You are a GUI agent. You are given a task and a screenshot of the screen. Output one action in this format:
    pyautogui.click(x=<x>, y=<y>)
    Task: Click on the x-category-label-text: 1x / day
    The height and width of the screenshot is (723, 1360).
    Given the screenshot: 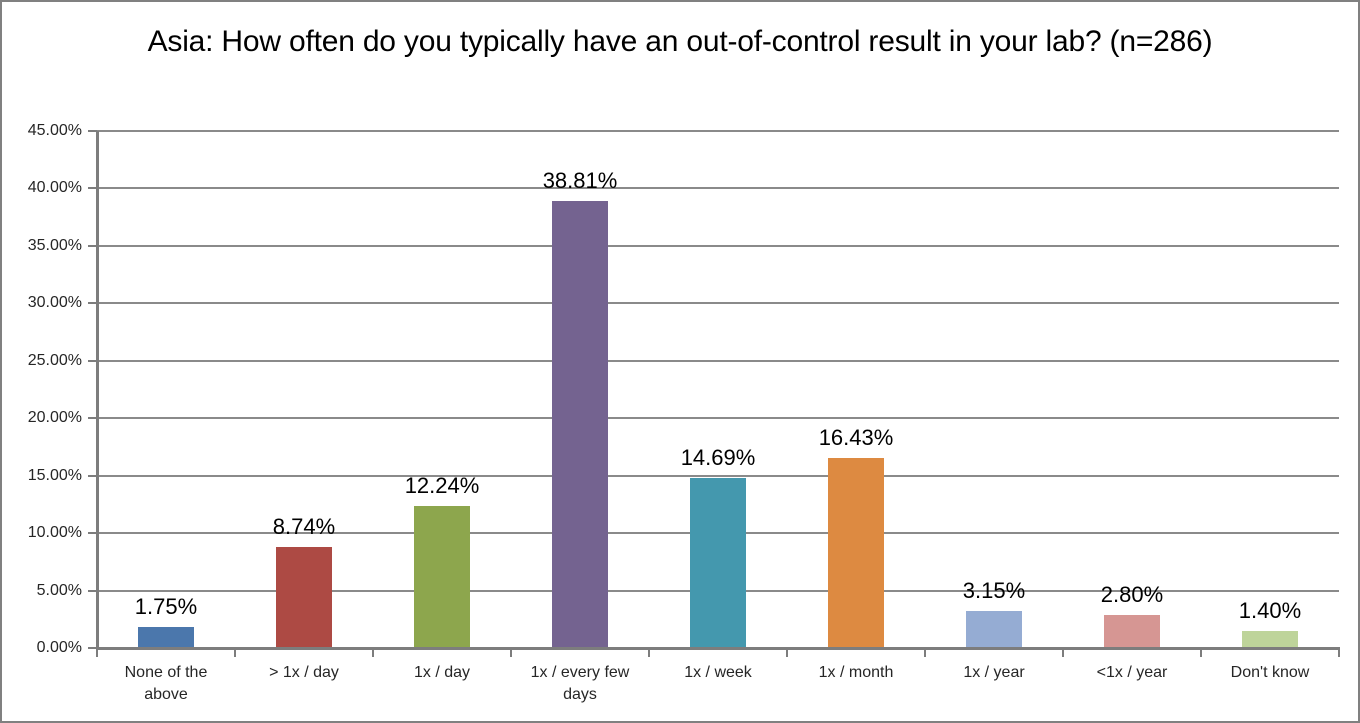 What is the action you would take?
    pyautogui.click(x=442, y=672)
    